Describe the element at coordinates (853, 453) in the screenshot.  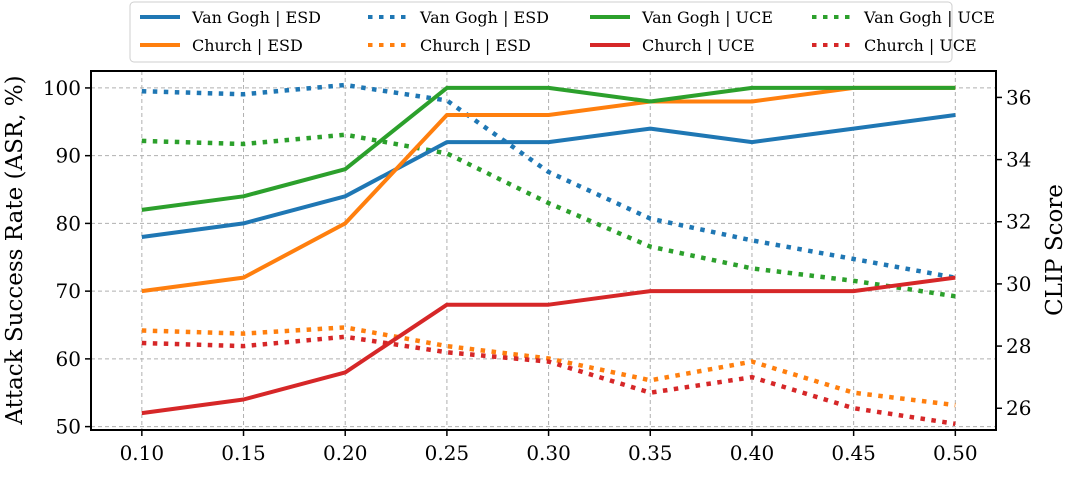
I see `x-tick-label: 0.45` at that location.